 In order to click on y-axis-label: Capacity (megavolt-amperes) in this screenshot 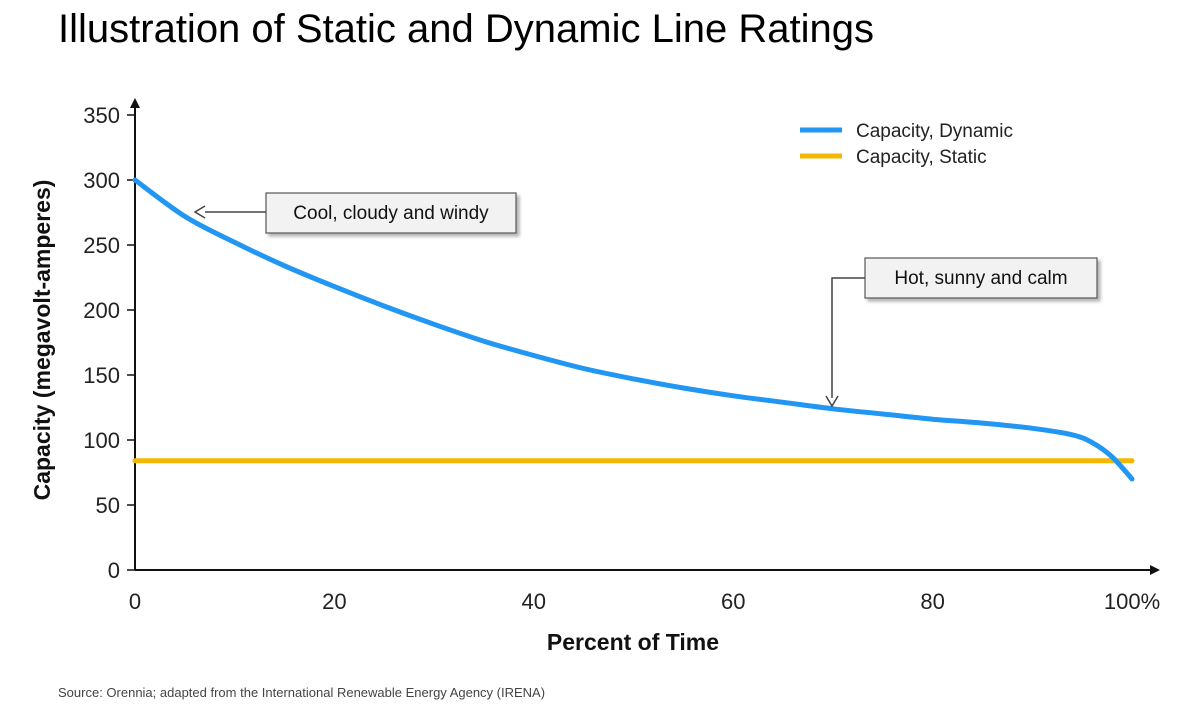, I will do `click(42, 340)`.